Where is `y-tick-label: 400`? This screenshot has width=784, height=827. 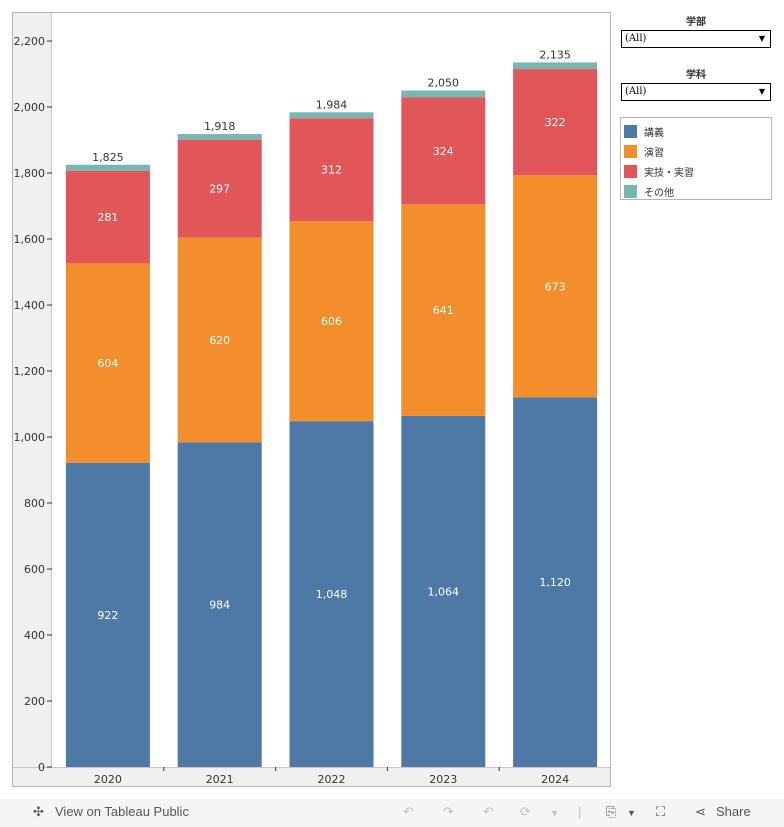
y-tick-label: 400 is located at coordinates (34, 635).